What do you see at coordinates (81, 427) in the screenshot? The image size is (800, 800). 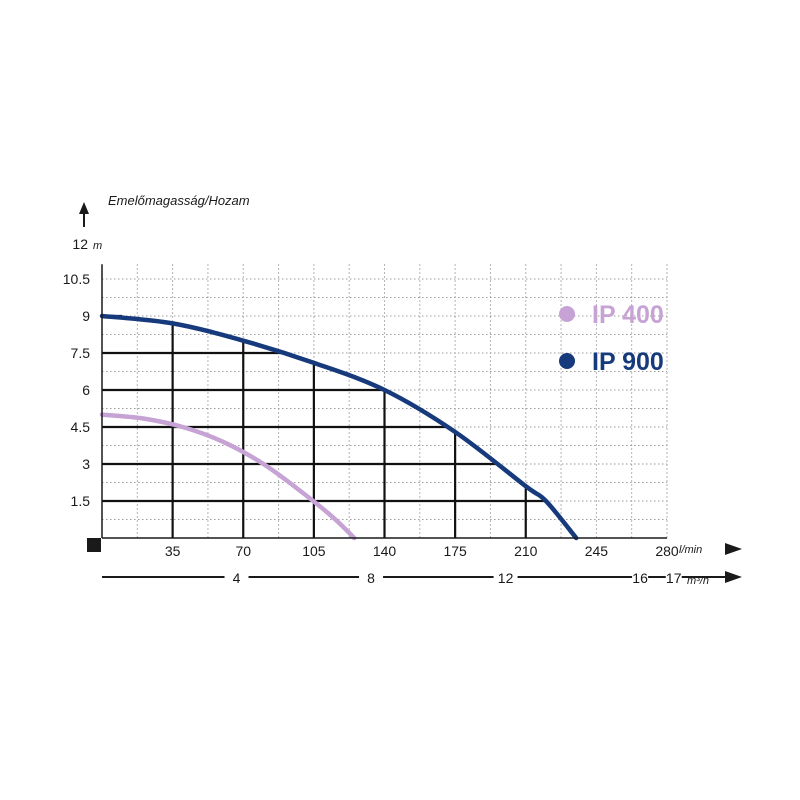 I see `y-tick-label: 4.5` at bounding box center [81, 427].